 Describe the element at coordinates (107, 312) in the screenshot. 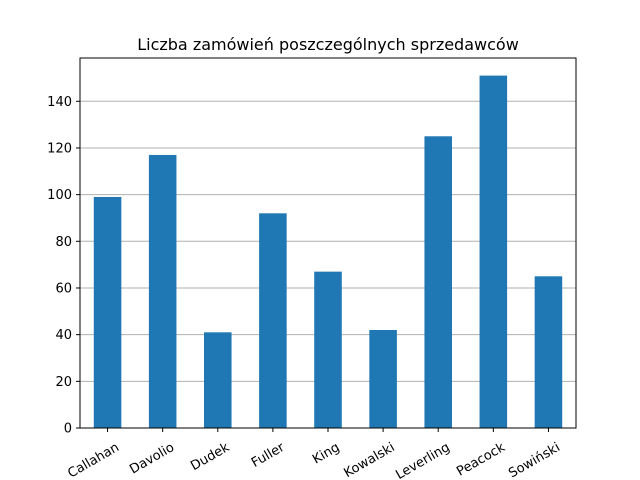

I see `bar-callahan` at that location.